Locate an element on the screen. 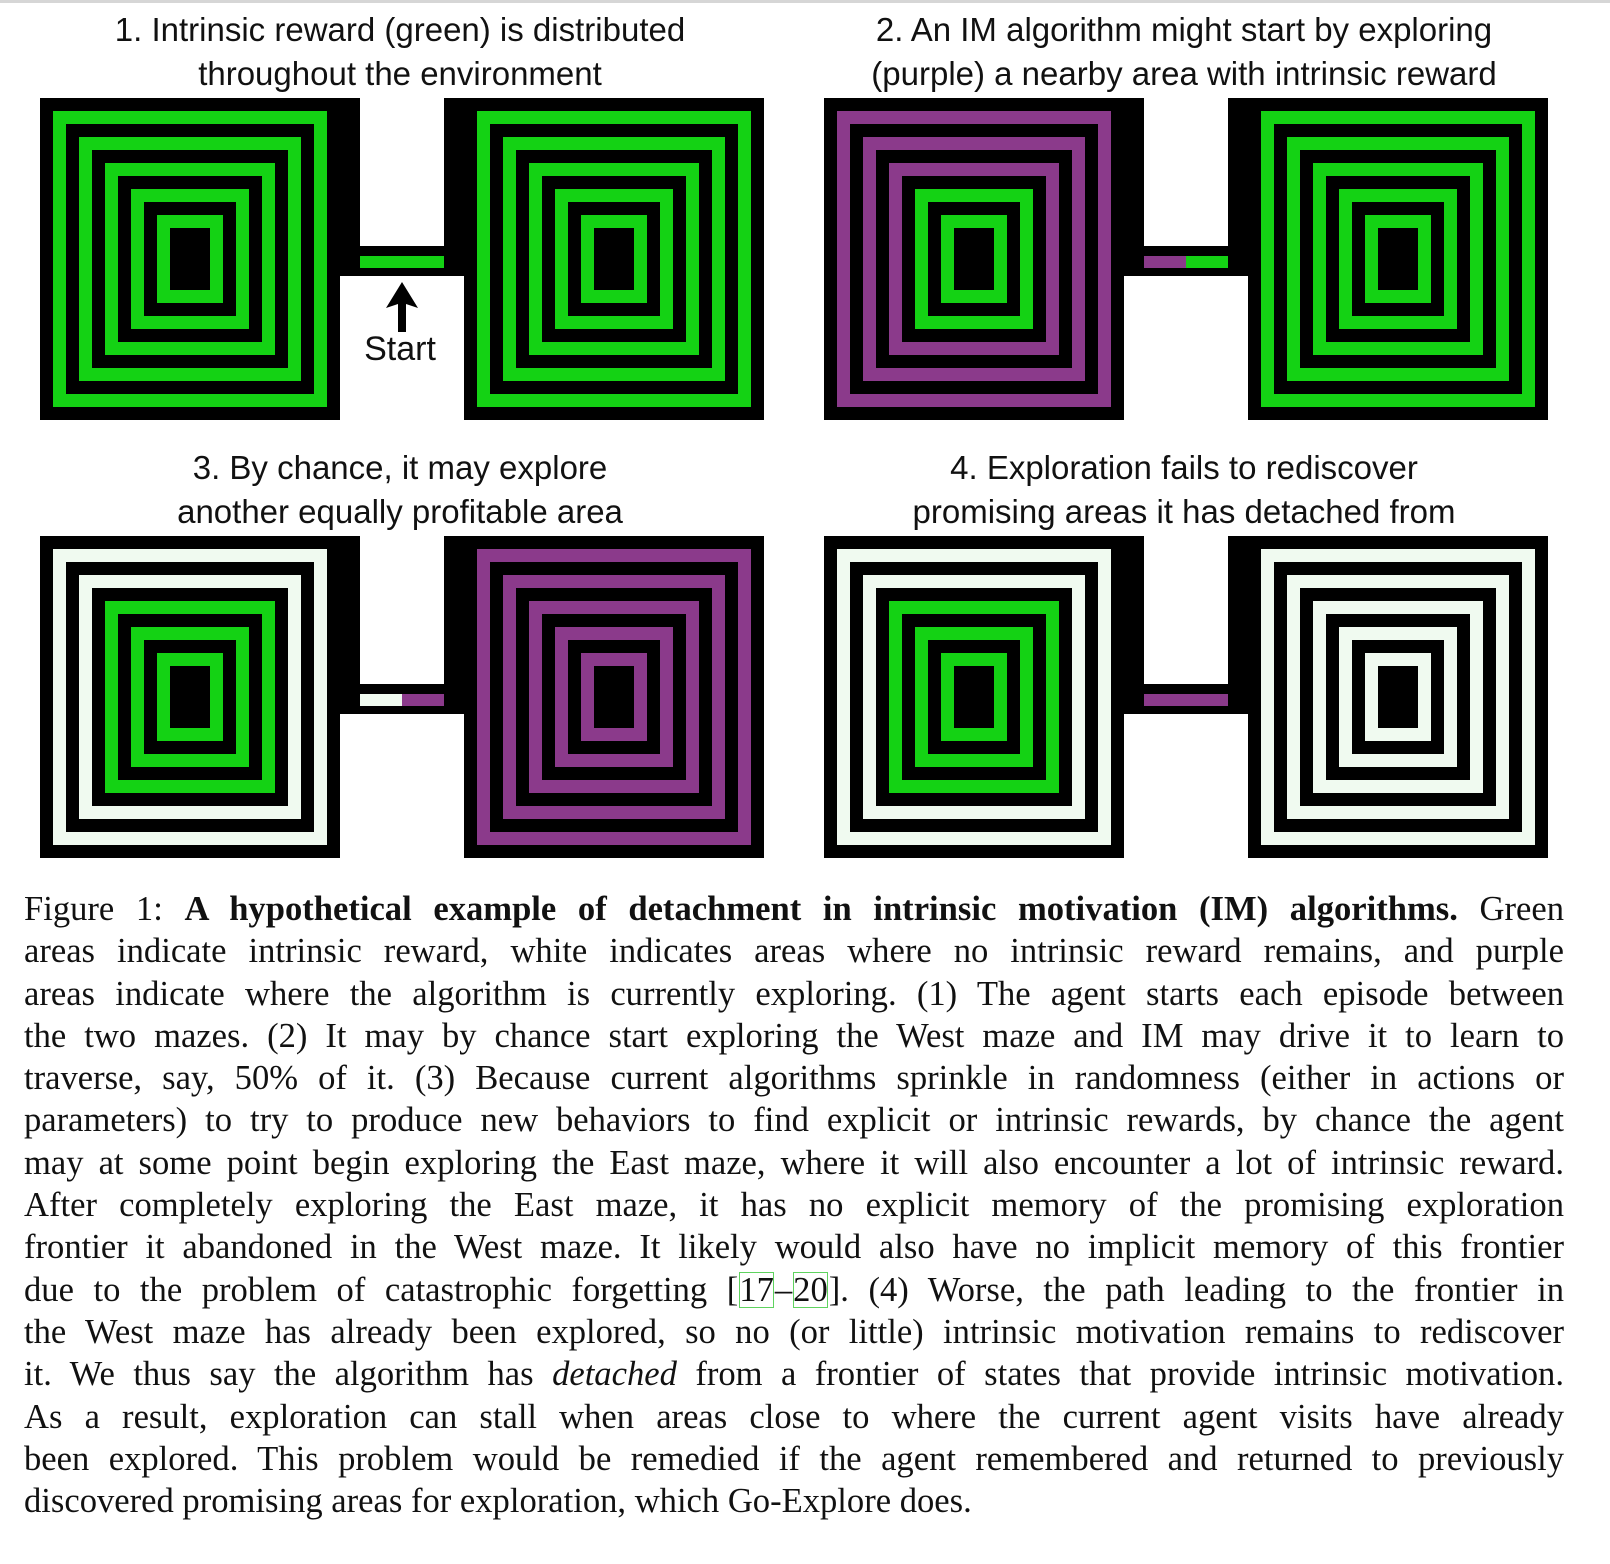  emphasis-detached: detached is located at coordinates (614, 1374).